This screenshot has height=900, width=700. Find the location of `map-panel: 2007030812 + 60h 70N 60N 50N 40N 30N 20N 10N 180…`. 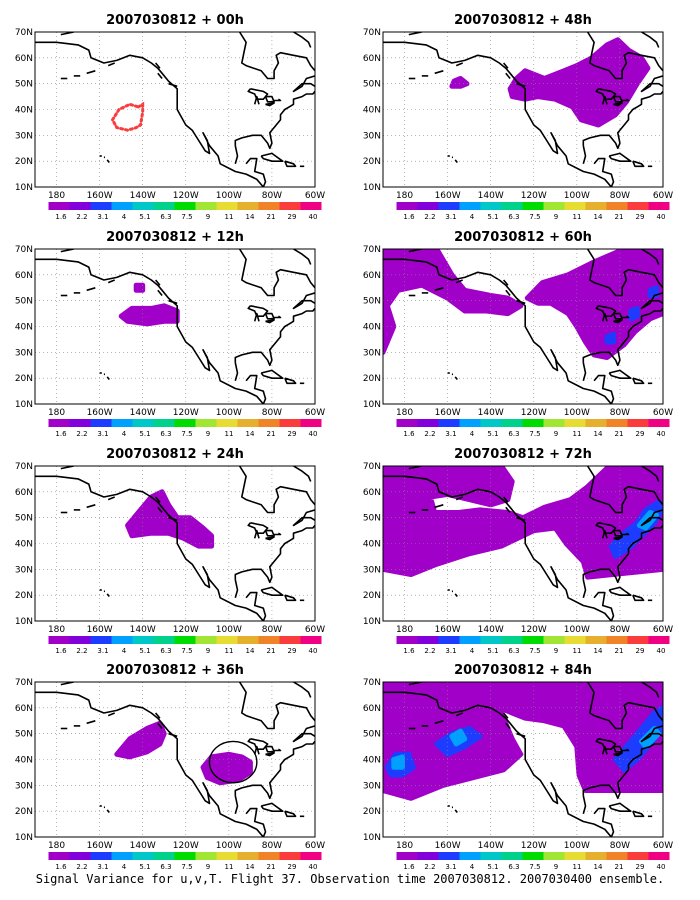

map-panel: 2007030812 + 60h 70N 60N 50N 40N 30N 20N 10N 180… is located at coordinates (518, 334).